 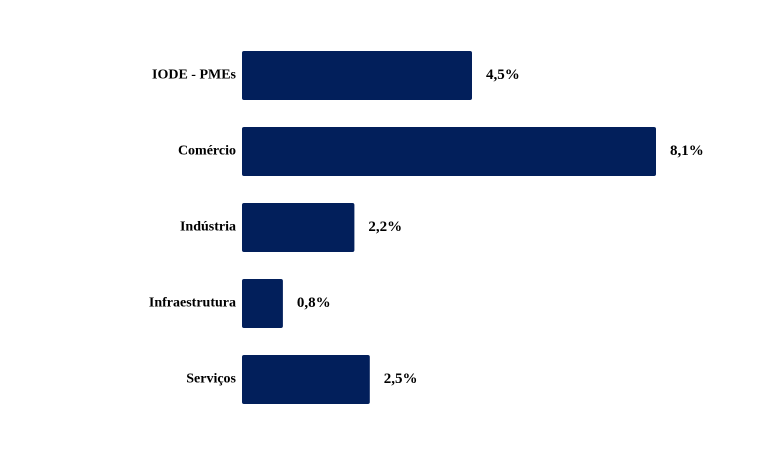 I want to click on category-label: IODE - PMEs, so click(x=194, y=75).